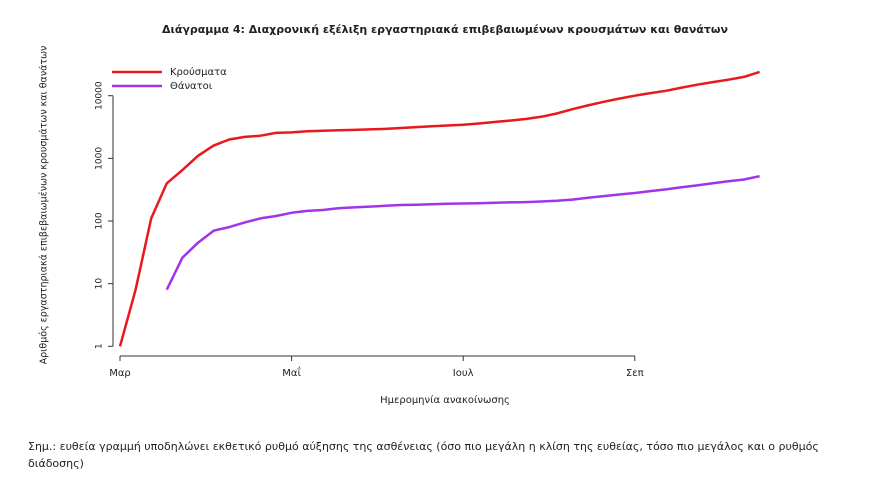 The image size is (880, 496). Describe the element at coordinates (100, 158) in the screenshot. I see `y-tick-label: 1000` at that location.